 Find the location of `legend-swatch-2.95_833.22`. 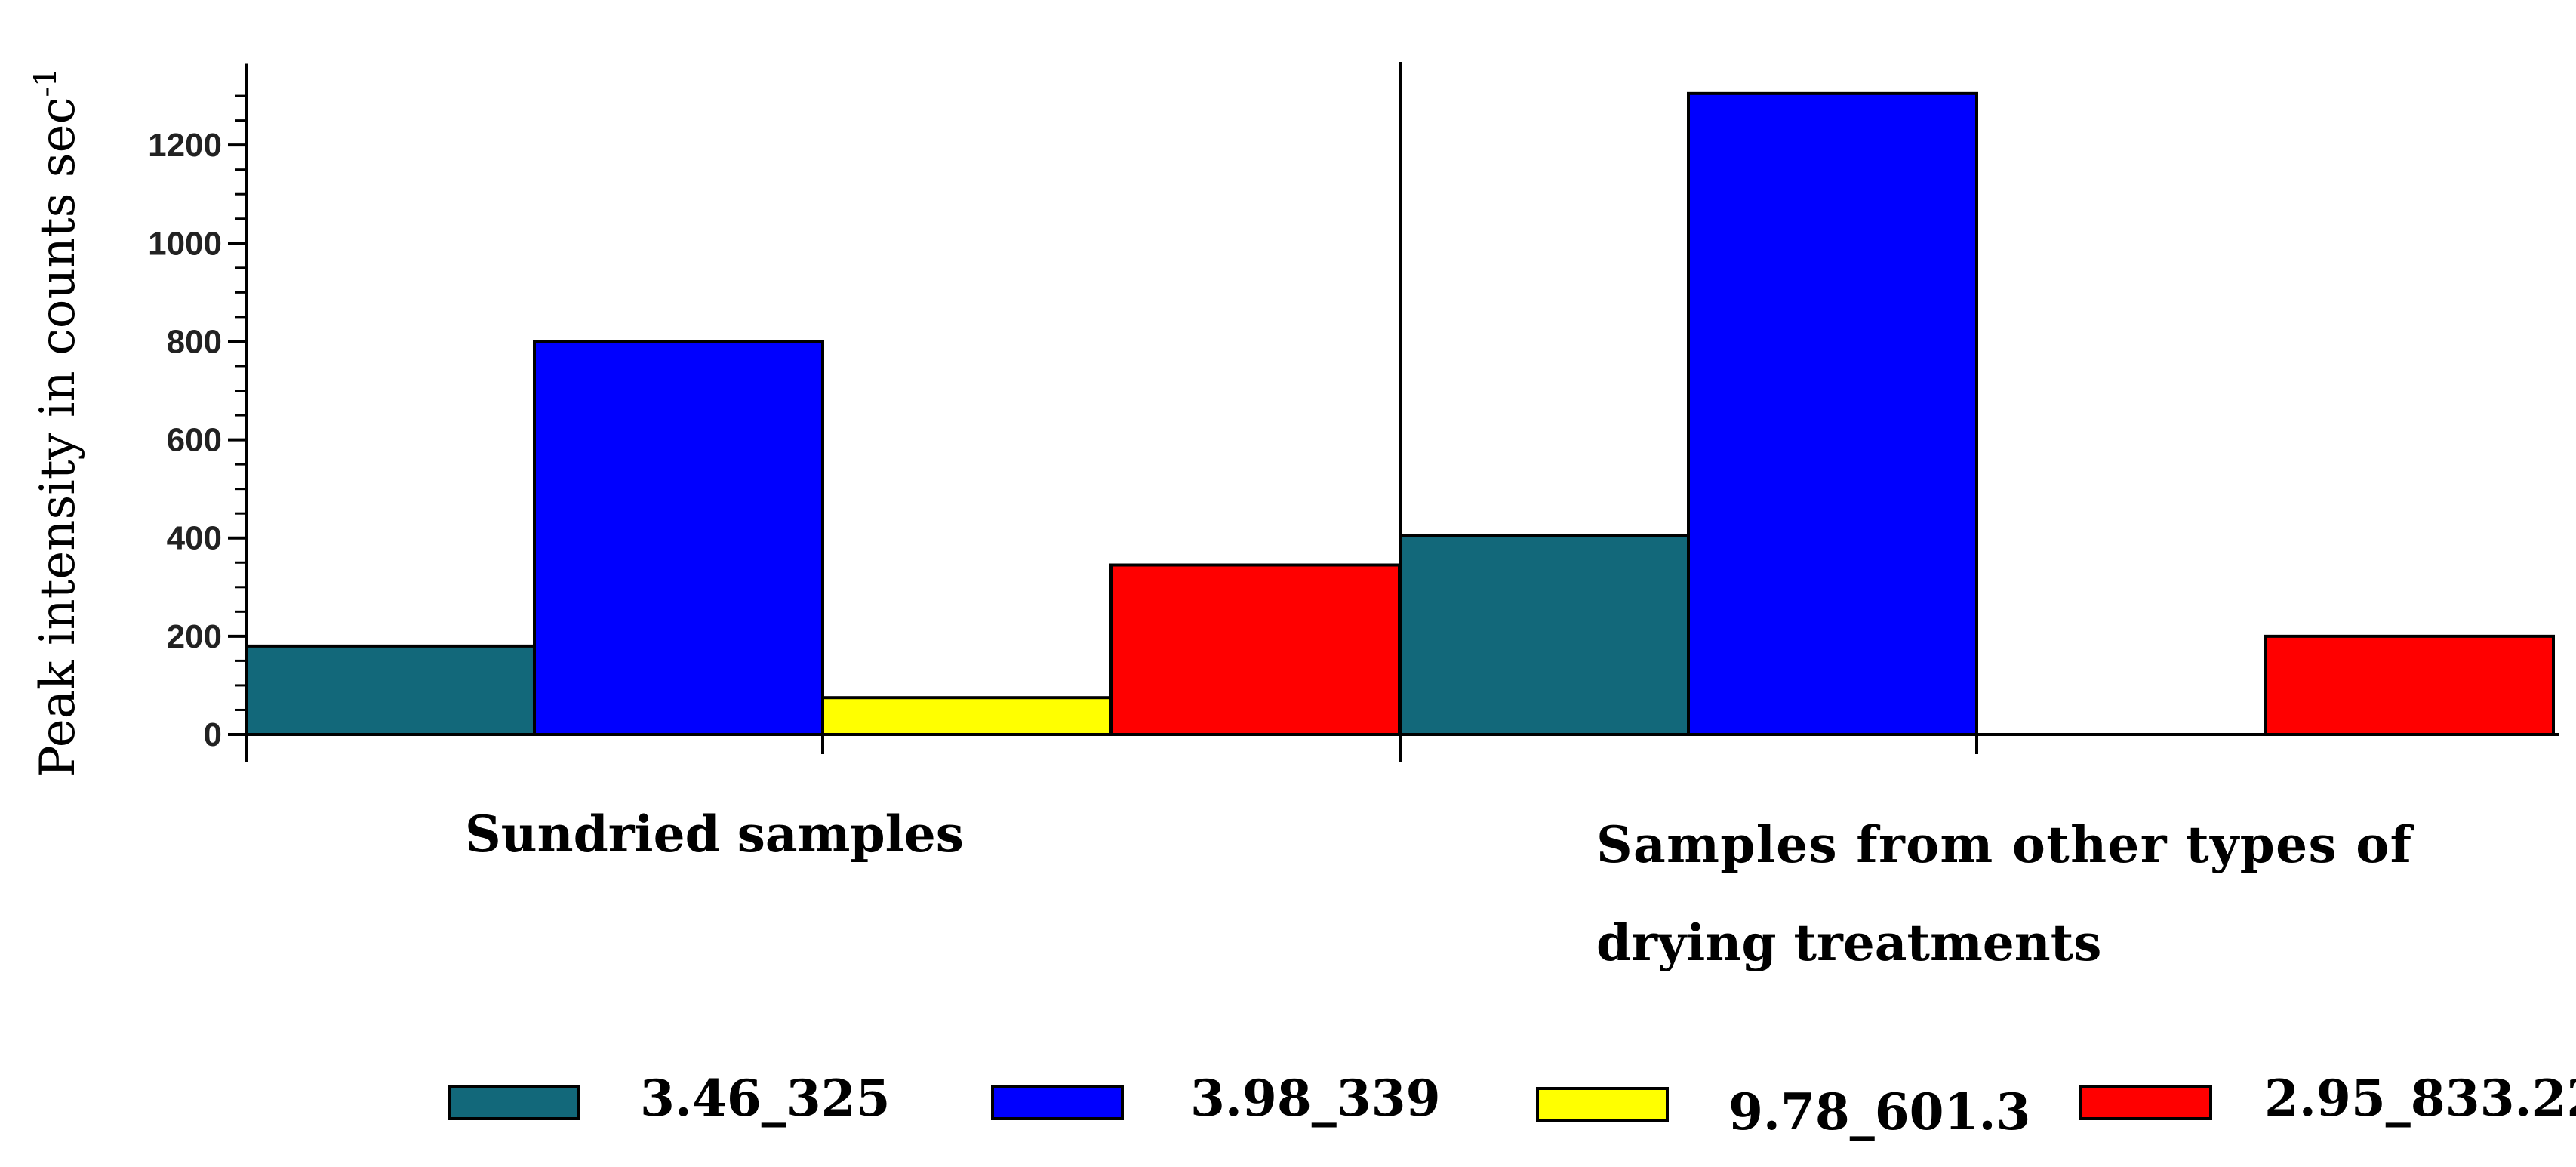

legend-swatch-2.95_833.22 is located at coordinates (2145, 1102).